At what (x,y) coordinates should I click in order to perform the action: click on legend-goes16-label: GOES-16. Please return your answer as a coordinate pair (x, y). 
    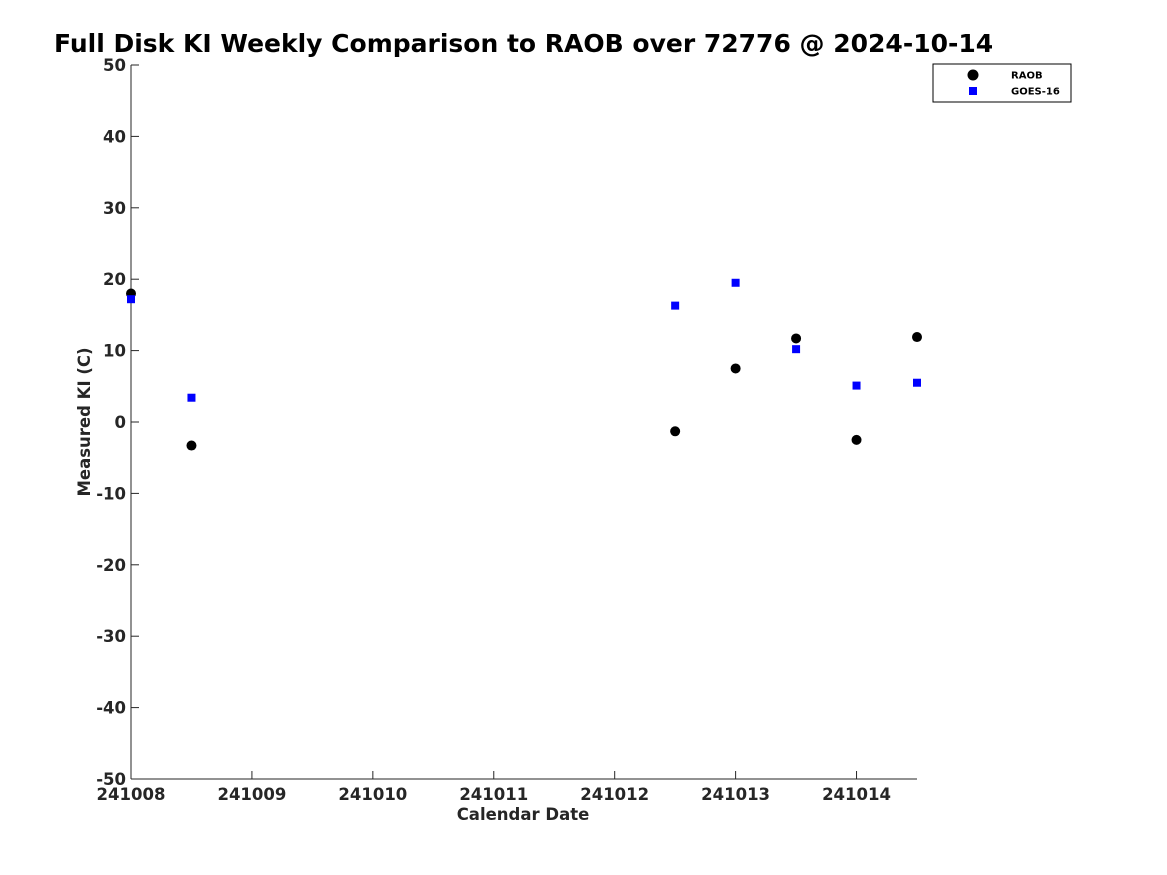
    Looking at the image, I should click on (1035, 92).